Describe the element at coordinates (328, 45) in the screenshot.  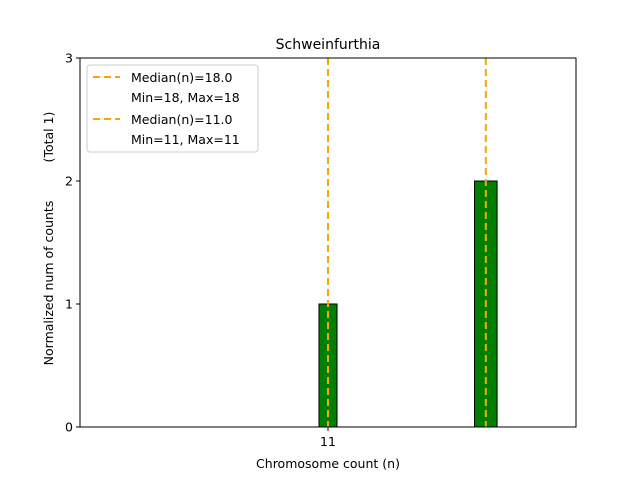
I see `chart-title: Schweinfurthia` at that location.